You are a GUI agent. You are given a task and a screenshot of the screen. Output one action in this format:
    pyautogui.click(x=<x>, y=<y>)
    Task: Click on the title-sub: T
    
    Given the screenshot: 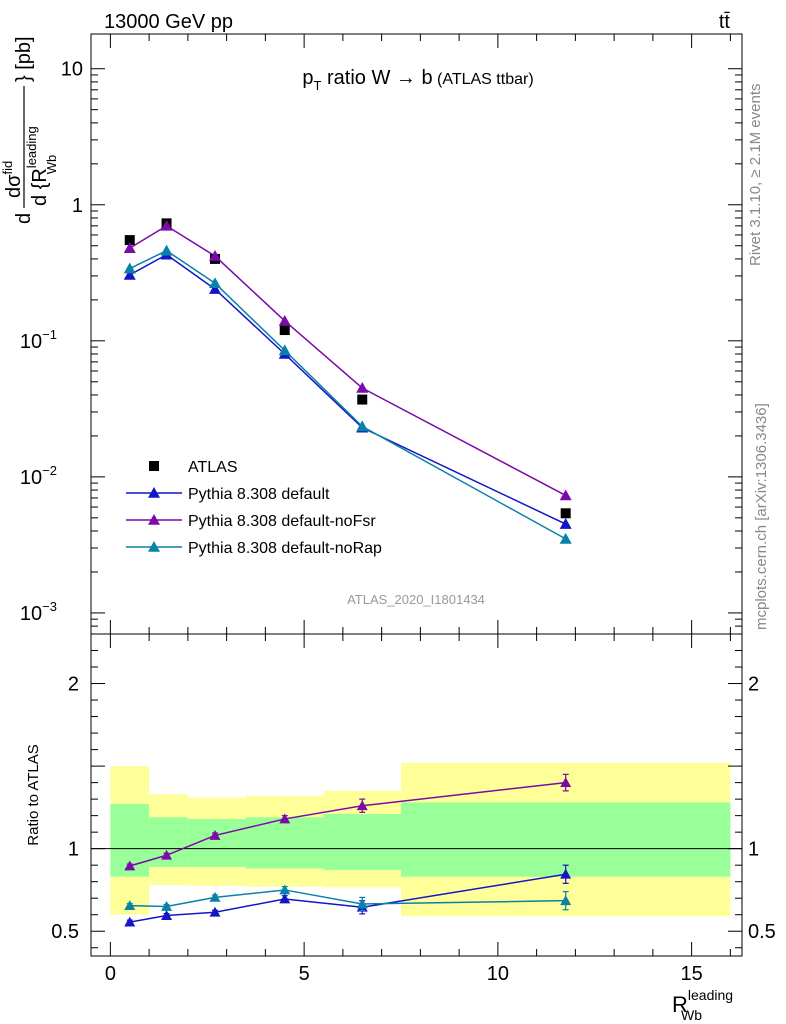 What is the action you would take?
    pyautogui.click(x=317, y=85)
    